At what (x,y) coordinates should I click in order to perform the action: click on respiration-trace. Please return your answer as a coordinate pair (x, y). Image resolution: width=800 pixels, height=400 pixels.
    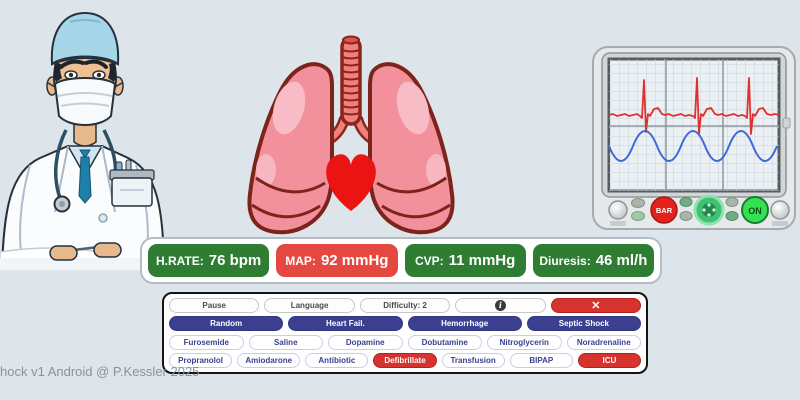
    Looking at the image, I should click on (693, 146).